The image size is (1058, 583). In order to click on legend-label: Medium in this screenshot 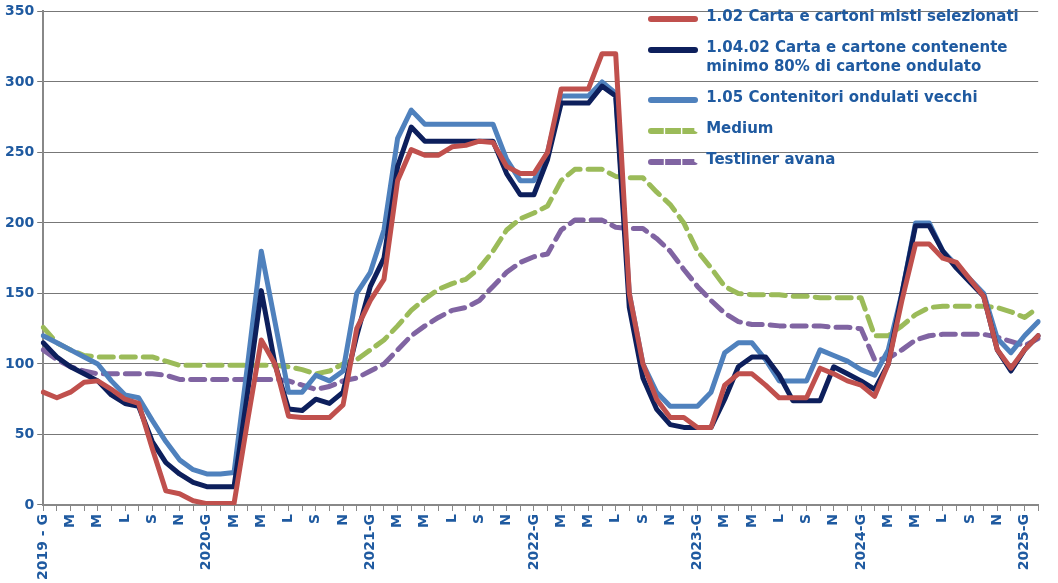, I will do `click(740, 129)`.